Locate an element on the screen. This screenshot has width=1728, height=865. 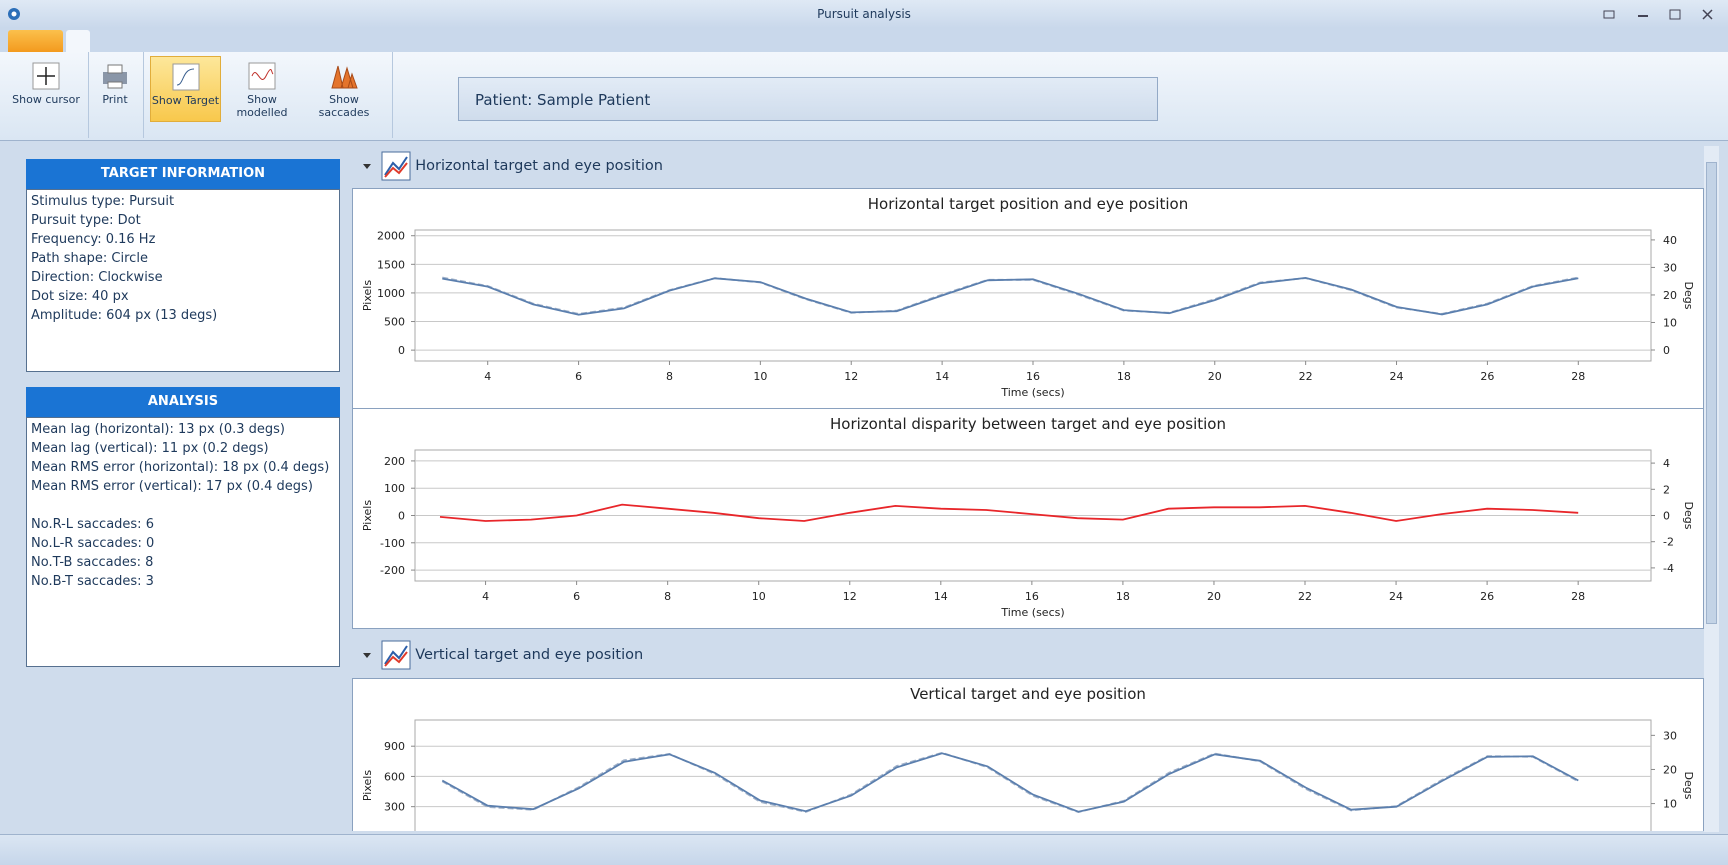
info-line: Path shape: Circle is located at coordinates (89, 258).